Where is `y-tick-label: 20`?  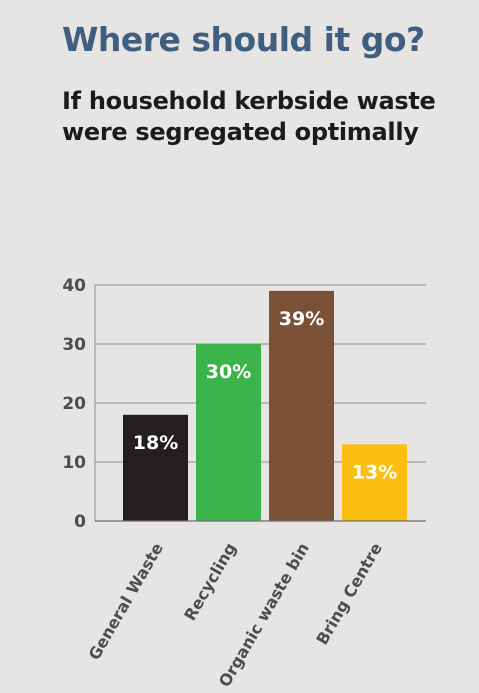 y-tick-label: 20 is located at coordinates (74, 404).